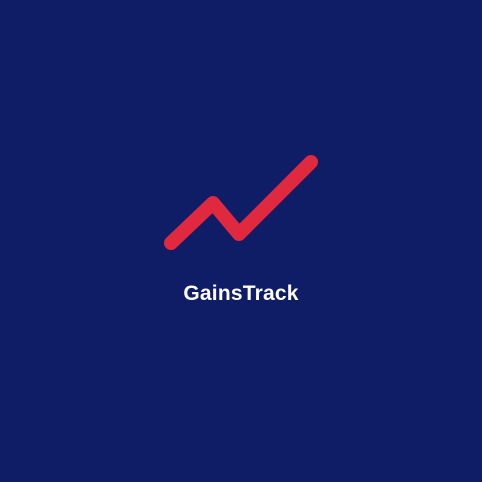 This screenshot has height=482, width=482. What do you see at coordinates (241, 202) in the screenshot?
I see `trend-line` at bounding box center [241, 202].